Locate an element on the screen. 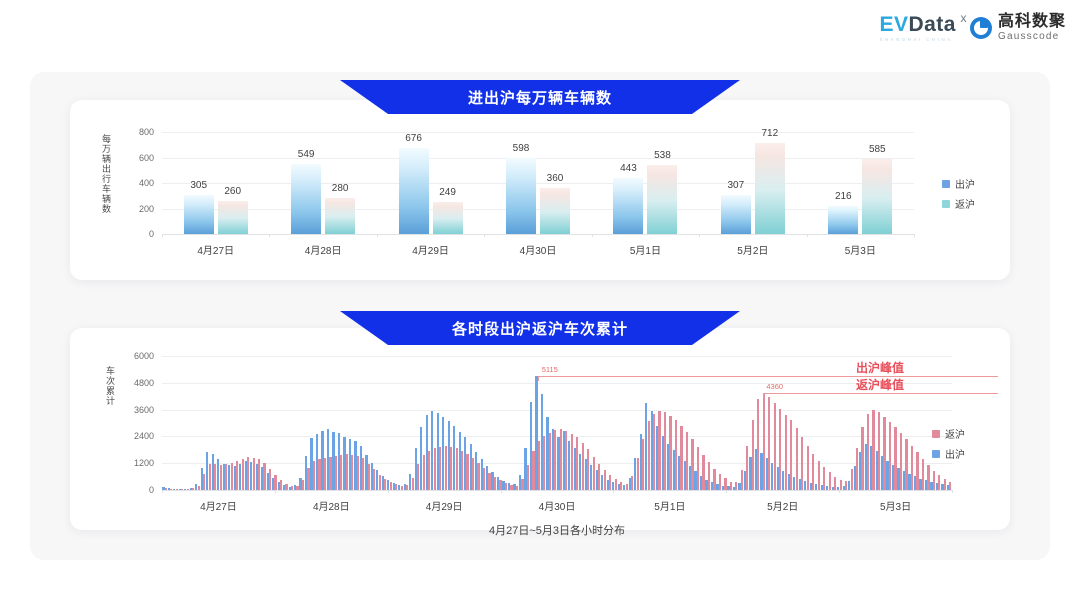 This screenshot has height=608, width=1080. chart-two-x-tick-label: 4月30日 is located at coordinates (557, 507).